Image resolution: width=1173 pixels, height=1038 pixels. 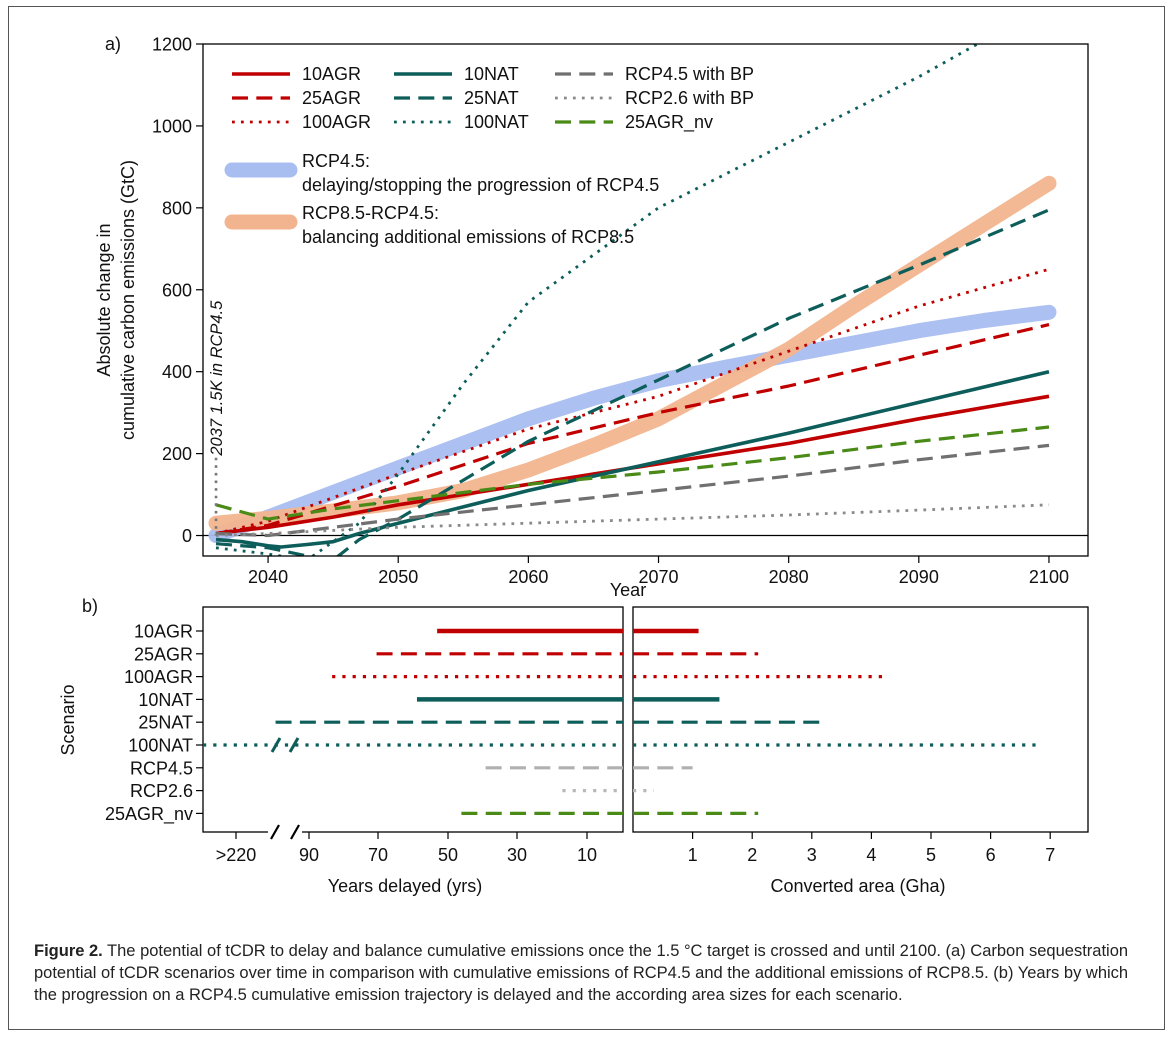 What do you see at coordinates (309, 855) in the screenshot?
I see `left-x-tick-label: 90` at bounding box center [309, 855].